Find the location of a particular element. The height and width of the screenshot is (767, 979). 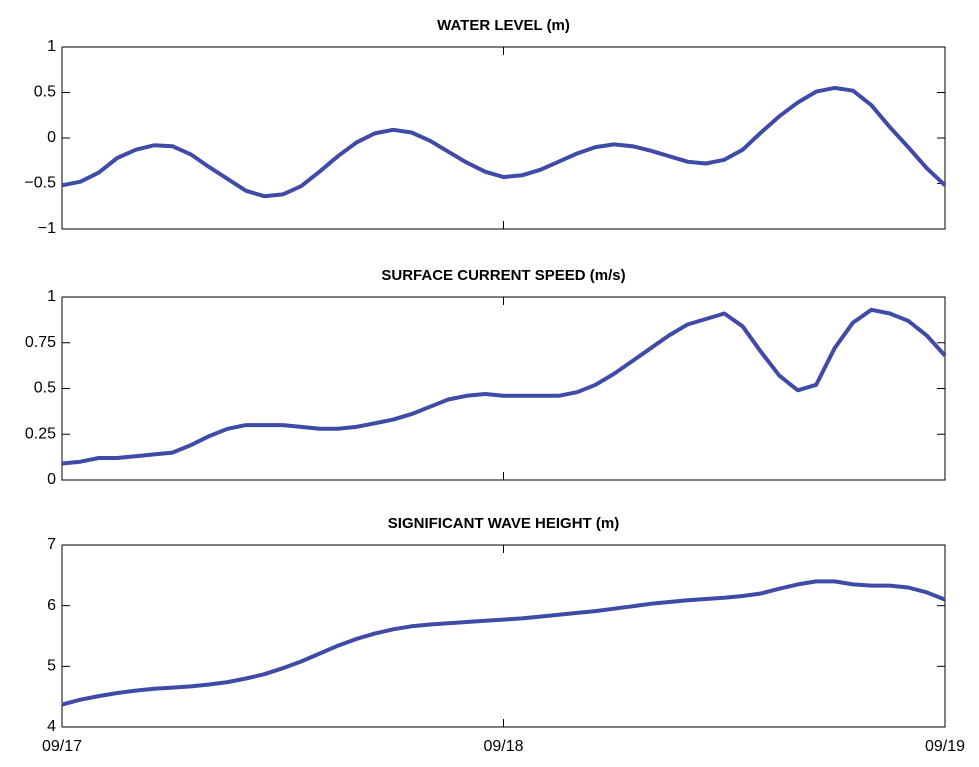

x-tick-label: 09/17 is located at coordinates (62, 746).